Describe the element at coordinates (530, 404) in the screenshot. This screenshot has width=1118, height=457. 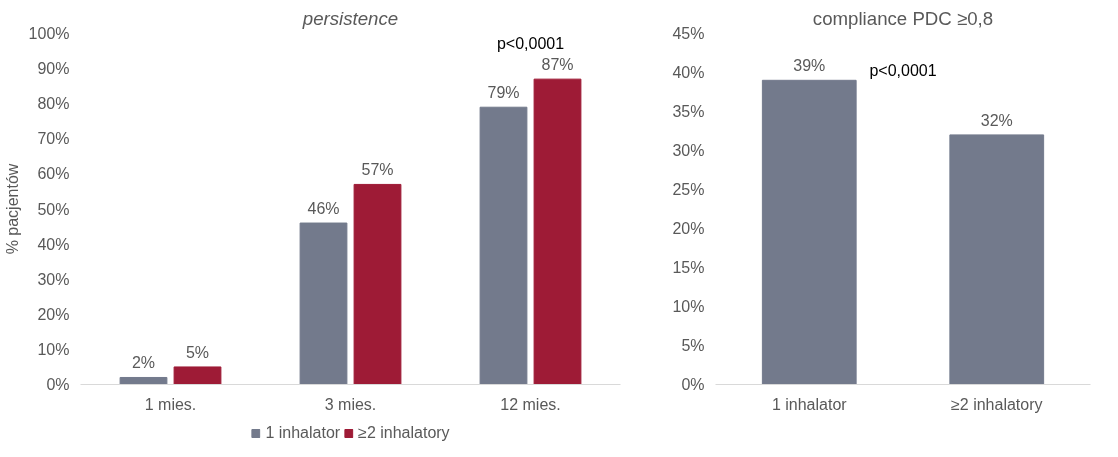
I see `x-tick-label: 12 mies.` at that location.